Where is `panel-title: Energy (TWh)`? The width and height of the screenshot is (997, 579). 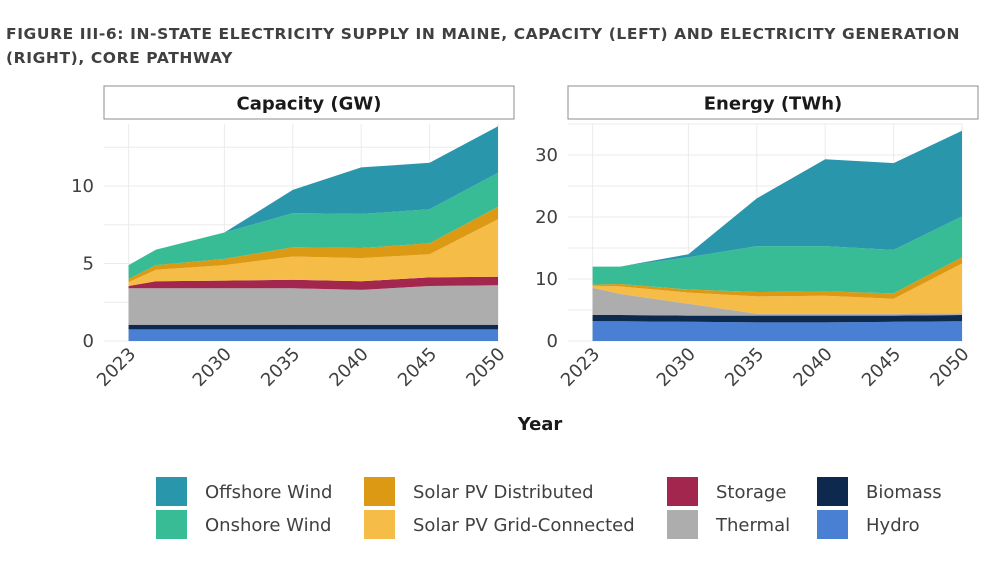 panel-title: Energy (TWh) is located at coordinates (773, 104).